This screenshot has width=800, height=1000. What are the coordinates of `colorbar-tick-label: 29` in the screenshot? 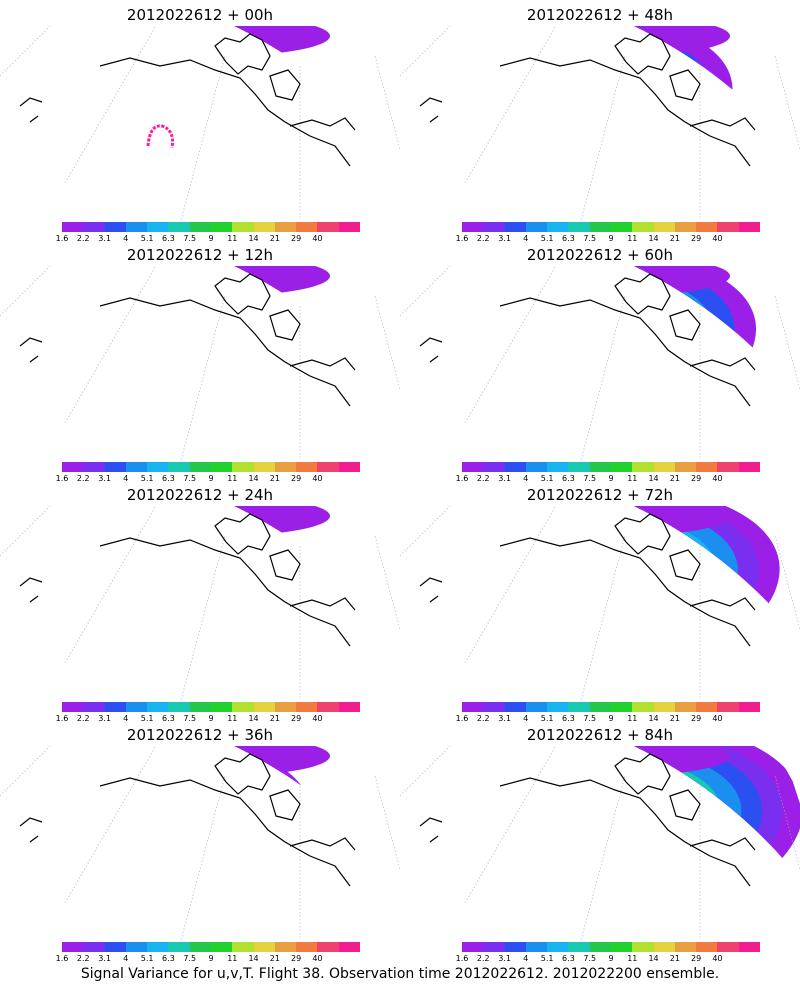 It's located at (296, 478).